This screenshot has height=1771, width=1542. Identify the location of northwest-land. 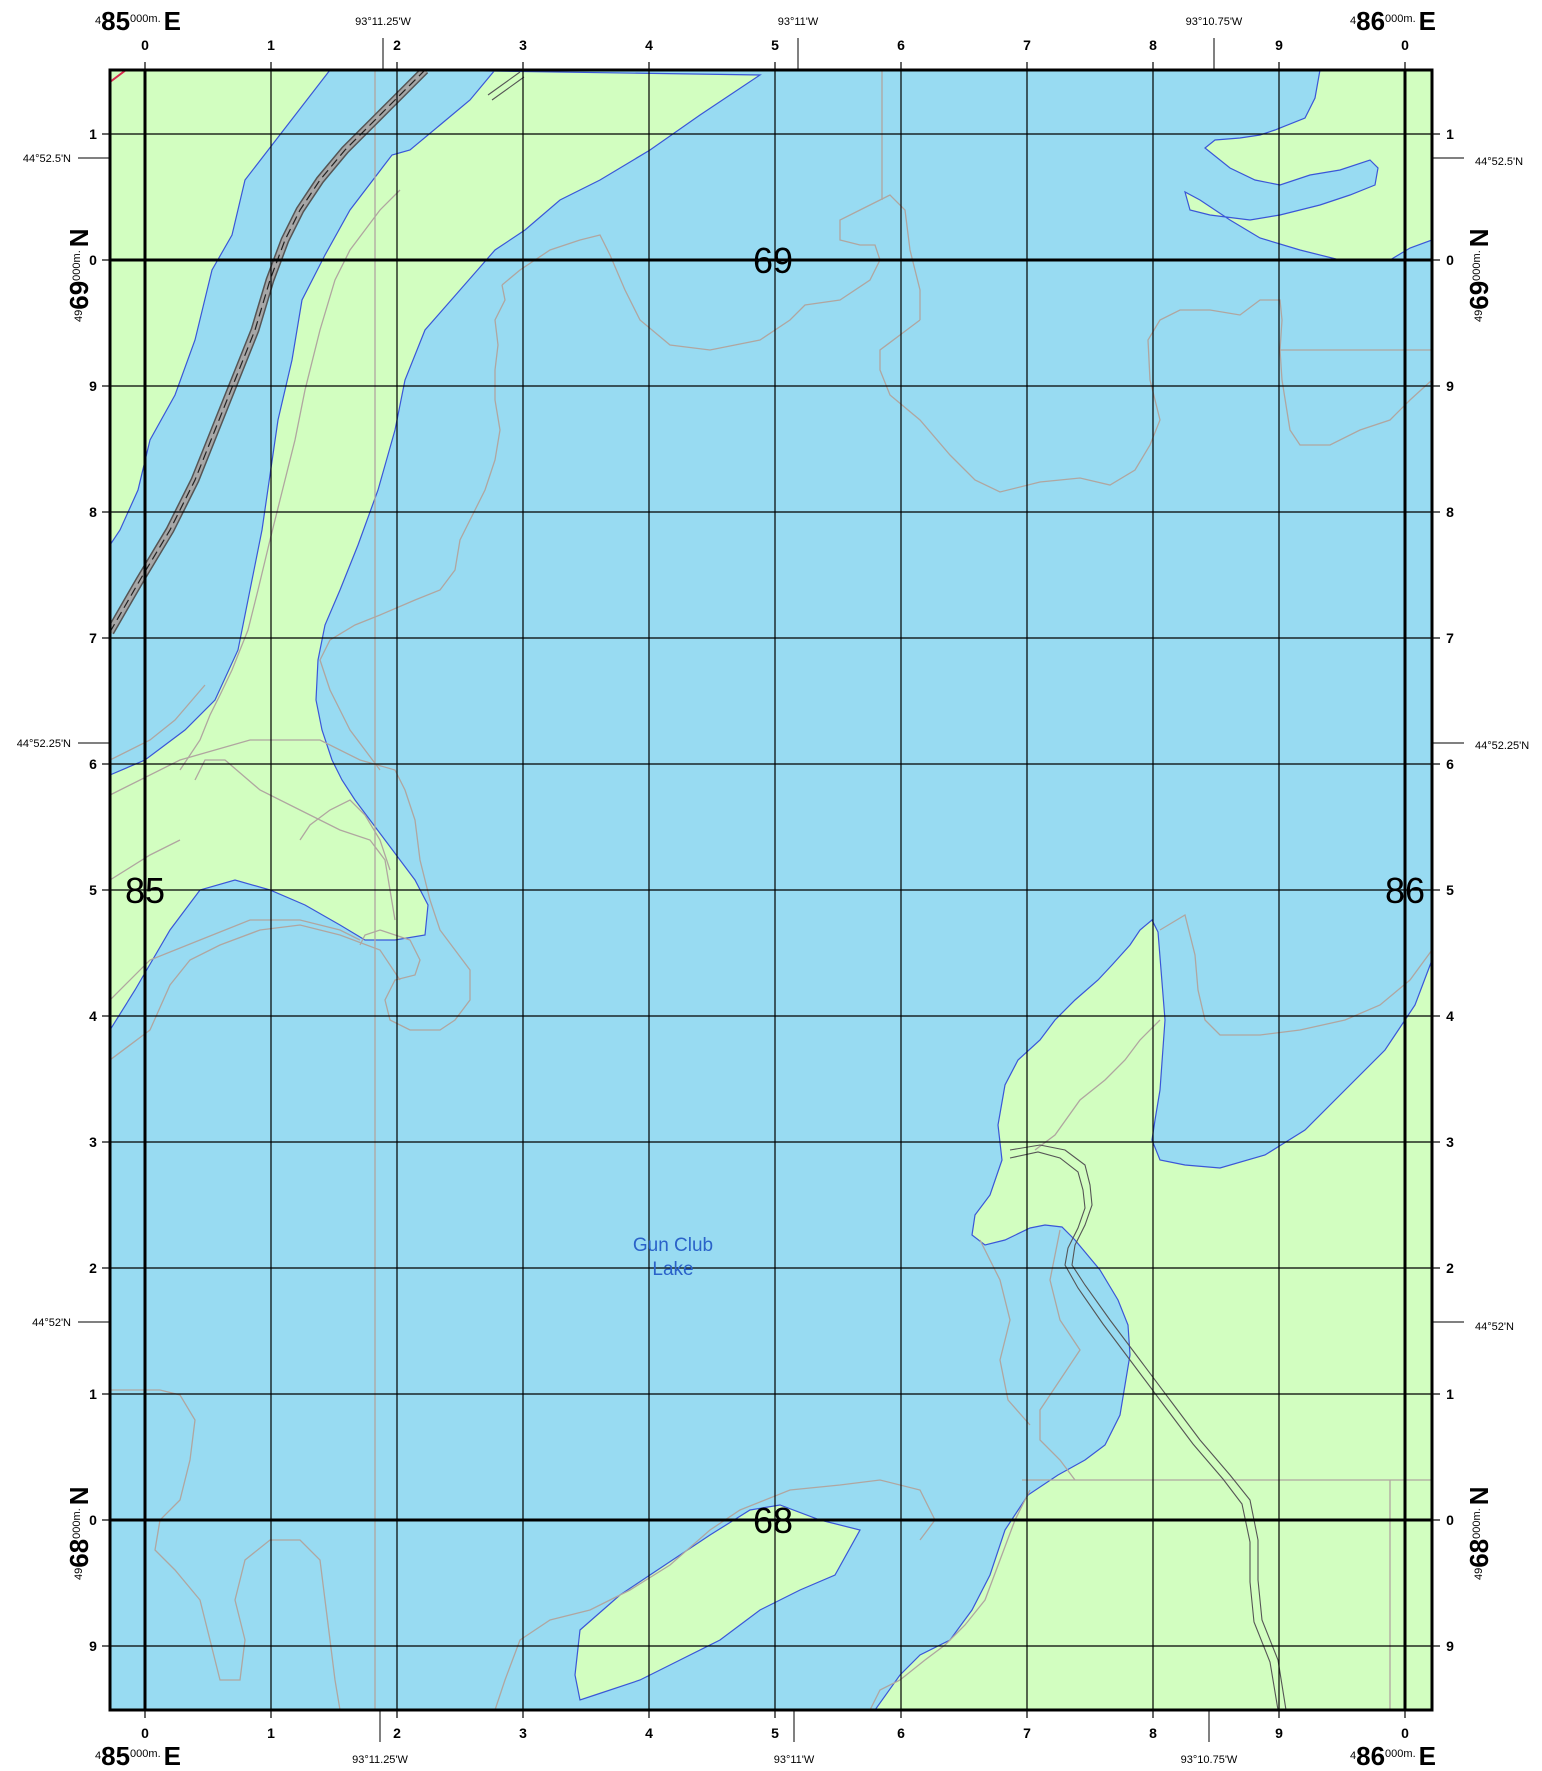
(220, 308).